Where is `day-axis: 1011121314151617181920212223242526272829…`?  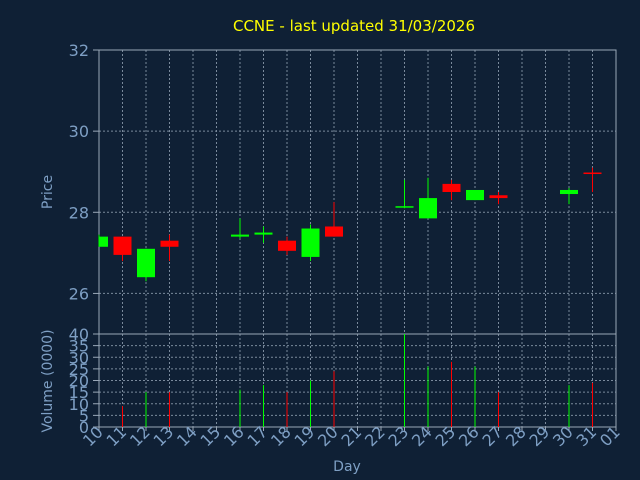
day-axis: 1011121314151617181920212223242526272829… is located at coordinates (351, 436).